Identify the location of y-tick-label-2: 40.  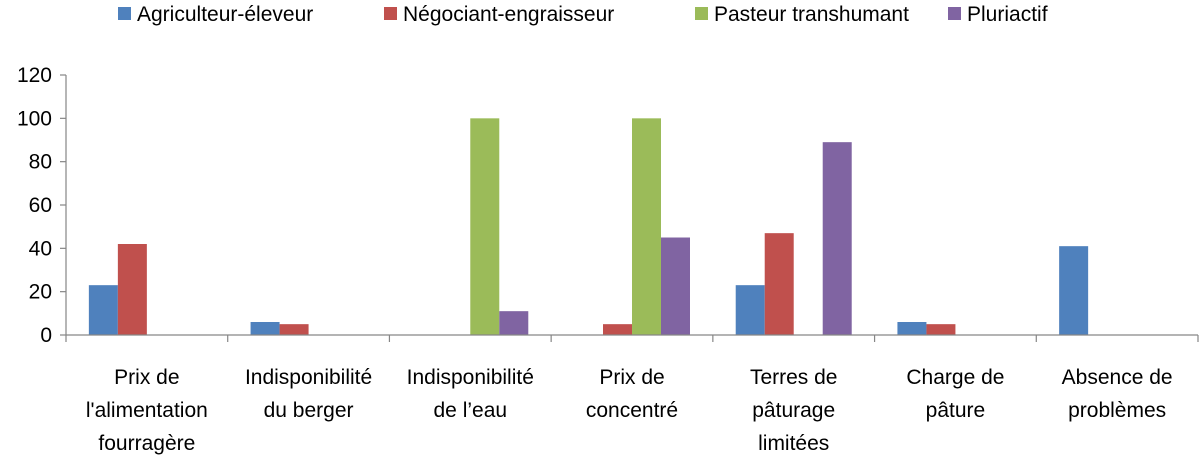
(40, 248).